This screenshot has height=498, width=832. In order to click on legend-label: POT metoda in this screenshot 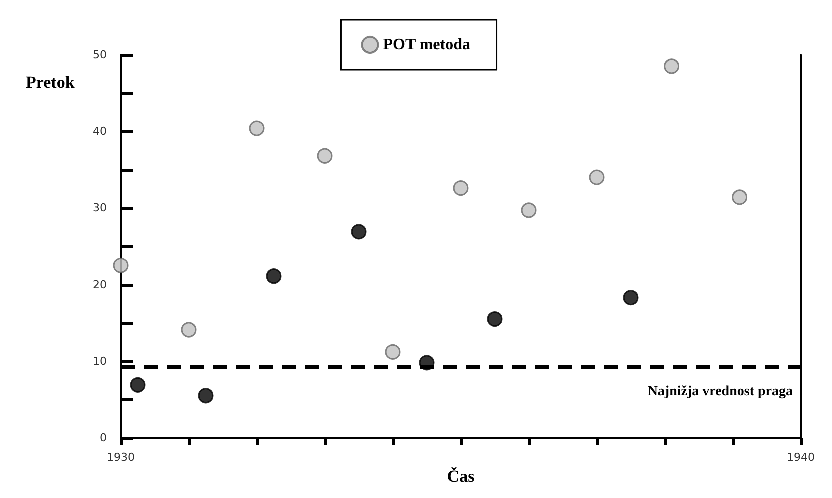, I will do `click(426, 45)`.